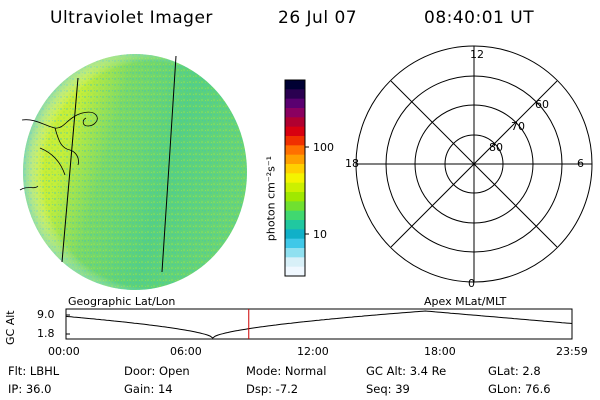 This screenshot has height=400, width=600. Describe the element at coordinates (46, 314) in the screenshot. I see `timeline-ytick-max: 9.0` at that location.